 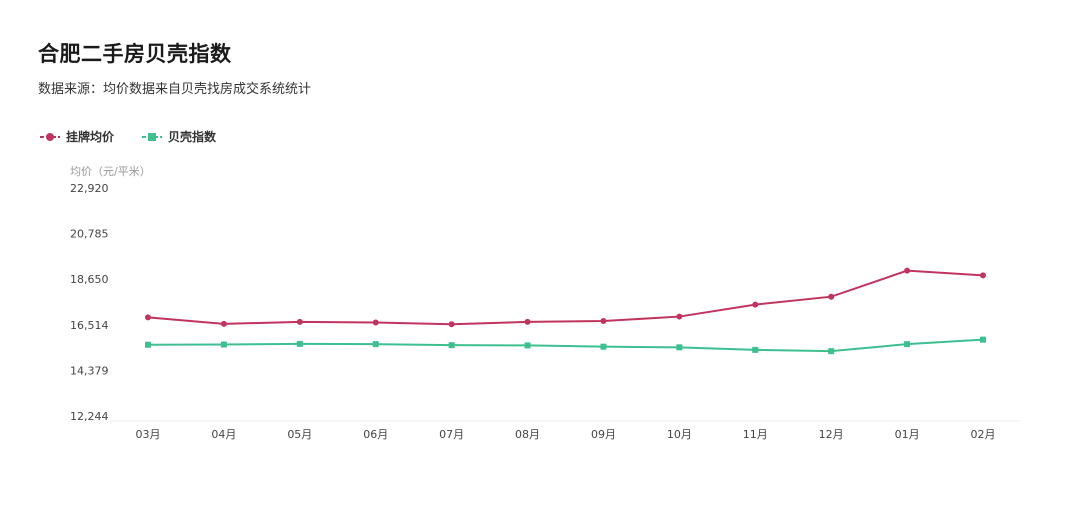 I want to click on x-tick-label: 10月, so click(x=679, y=434).